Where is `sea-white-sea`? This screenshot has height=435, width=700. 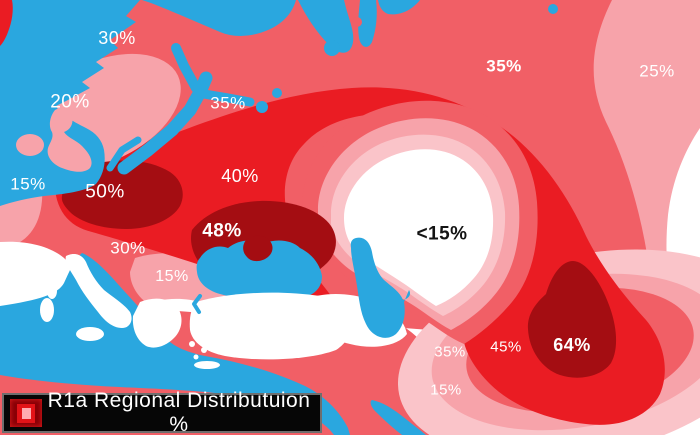
sea-white-sea is located at coordinates (326, 26).